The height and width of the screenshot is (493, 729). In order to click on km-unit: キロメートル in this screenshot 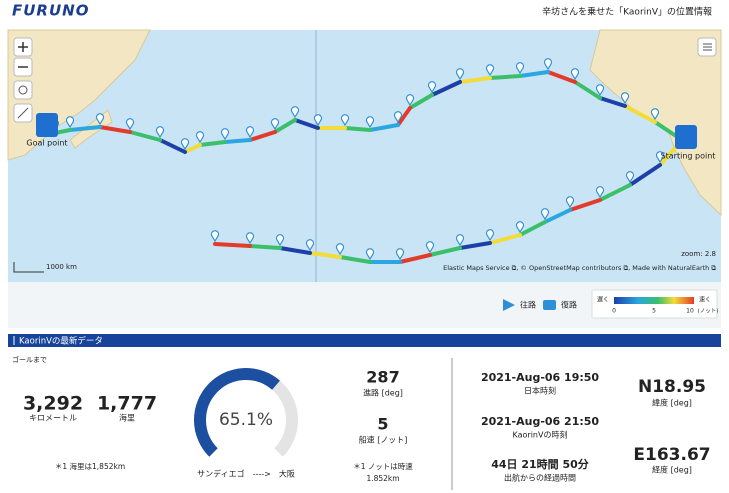, I will do `click(53, 418)`.